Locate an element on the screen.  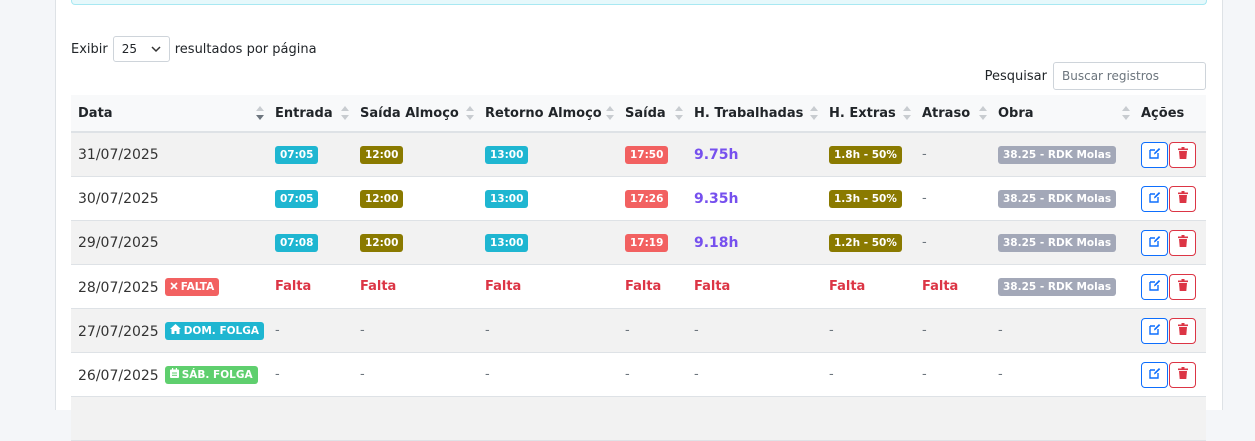
page-length-select: 25 is located at coordinates (141, 49).